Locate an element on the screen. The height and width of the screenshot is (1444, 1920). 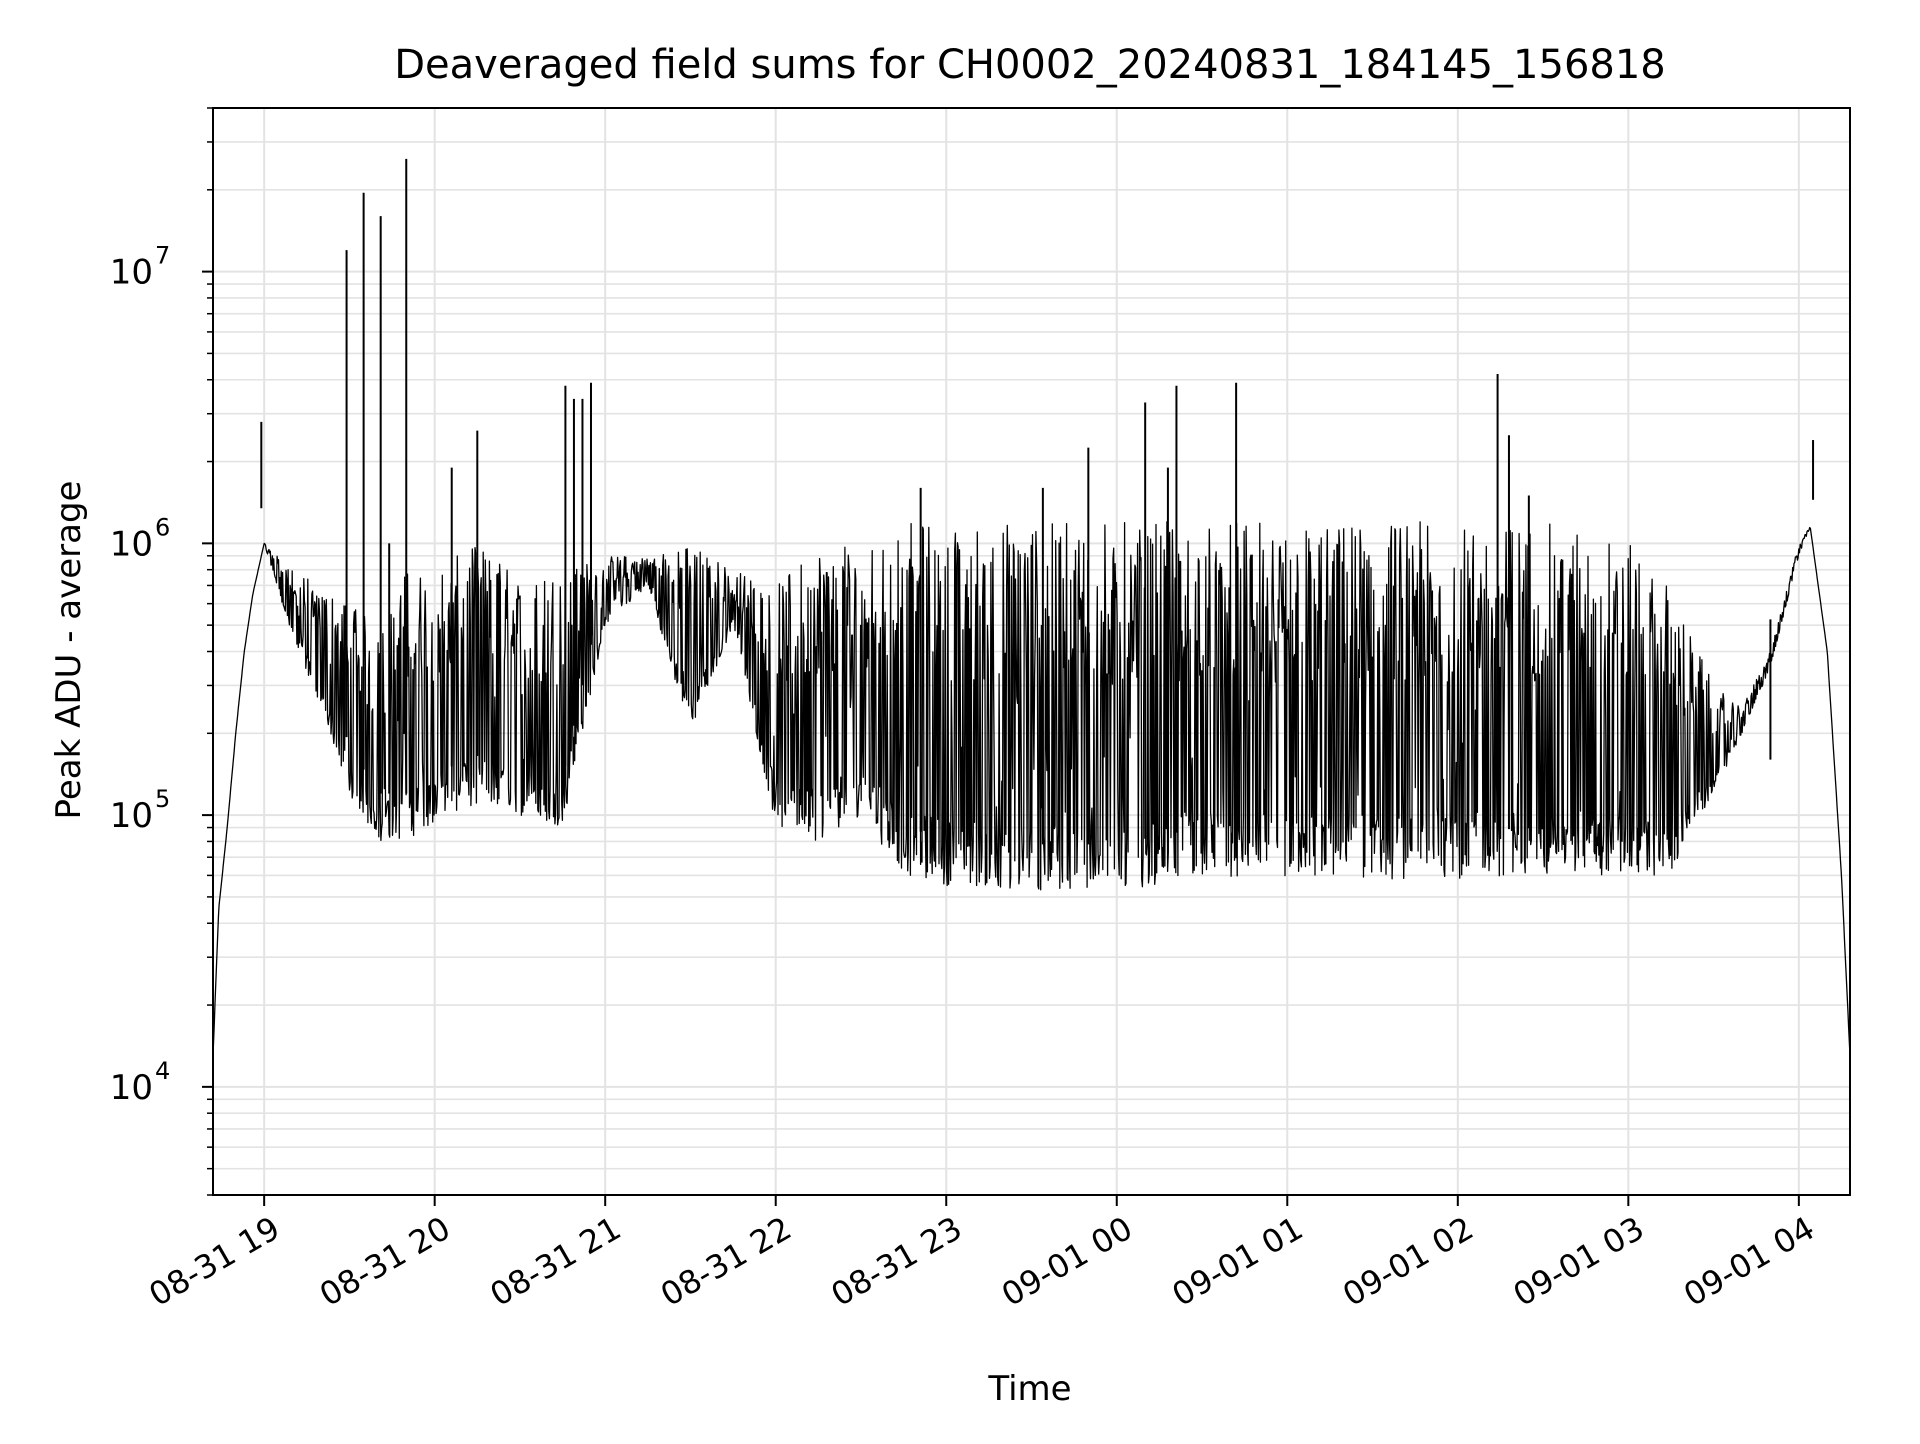
y-tick-label-exponent: 5 is located at coordinates (162, 799).